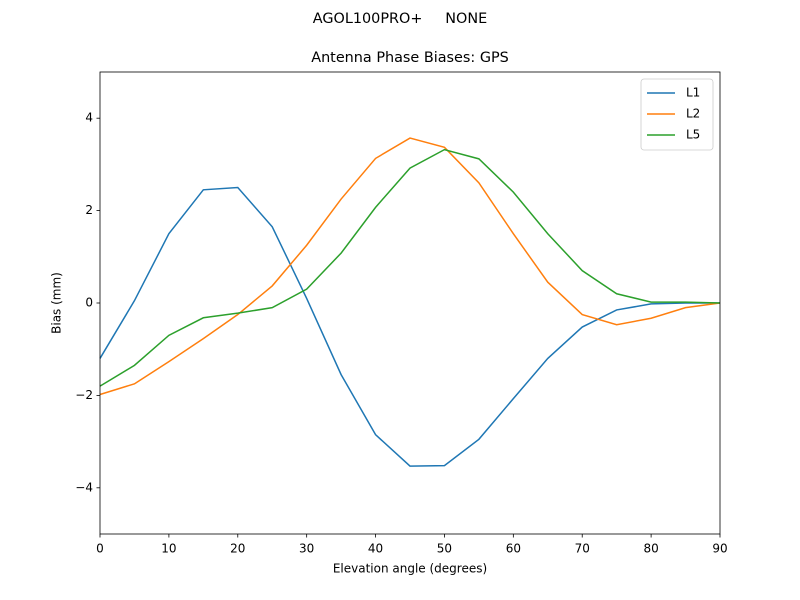  Describe the element at coordinates (306, 549) in the screenshot. I see `x-tick-label: 30` at that location.